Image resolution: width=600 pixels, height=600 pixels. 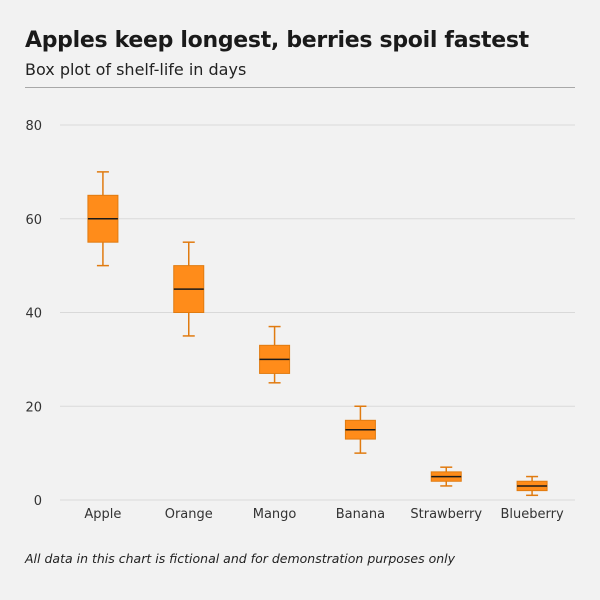 What do you see at coordinates (300, 87) in the screenshot?
I see `title-divider` at bounding box center [300, 87].